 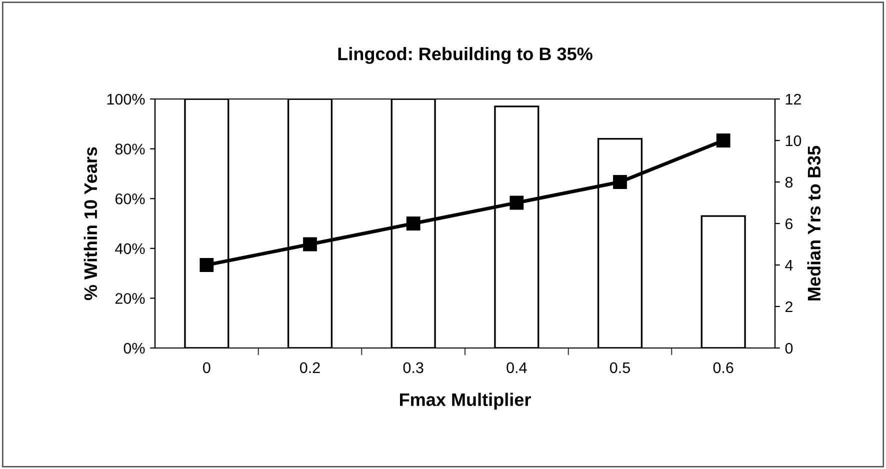 What do you see at coordinates (130, 198) in the screenshot?
I see `y-tick-label: 60%` at bounding box center [130, 198].